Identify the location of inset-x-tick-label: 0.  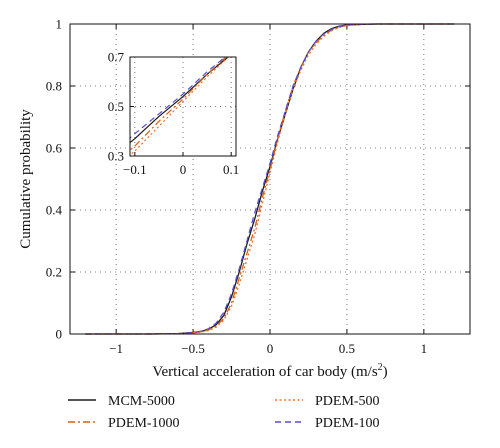
(183, 169).